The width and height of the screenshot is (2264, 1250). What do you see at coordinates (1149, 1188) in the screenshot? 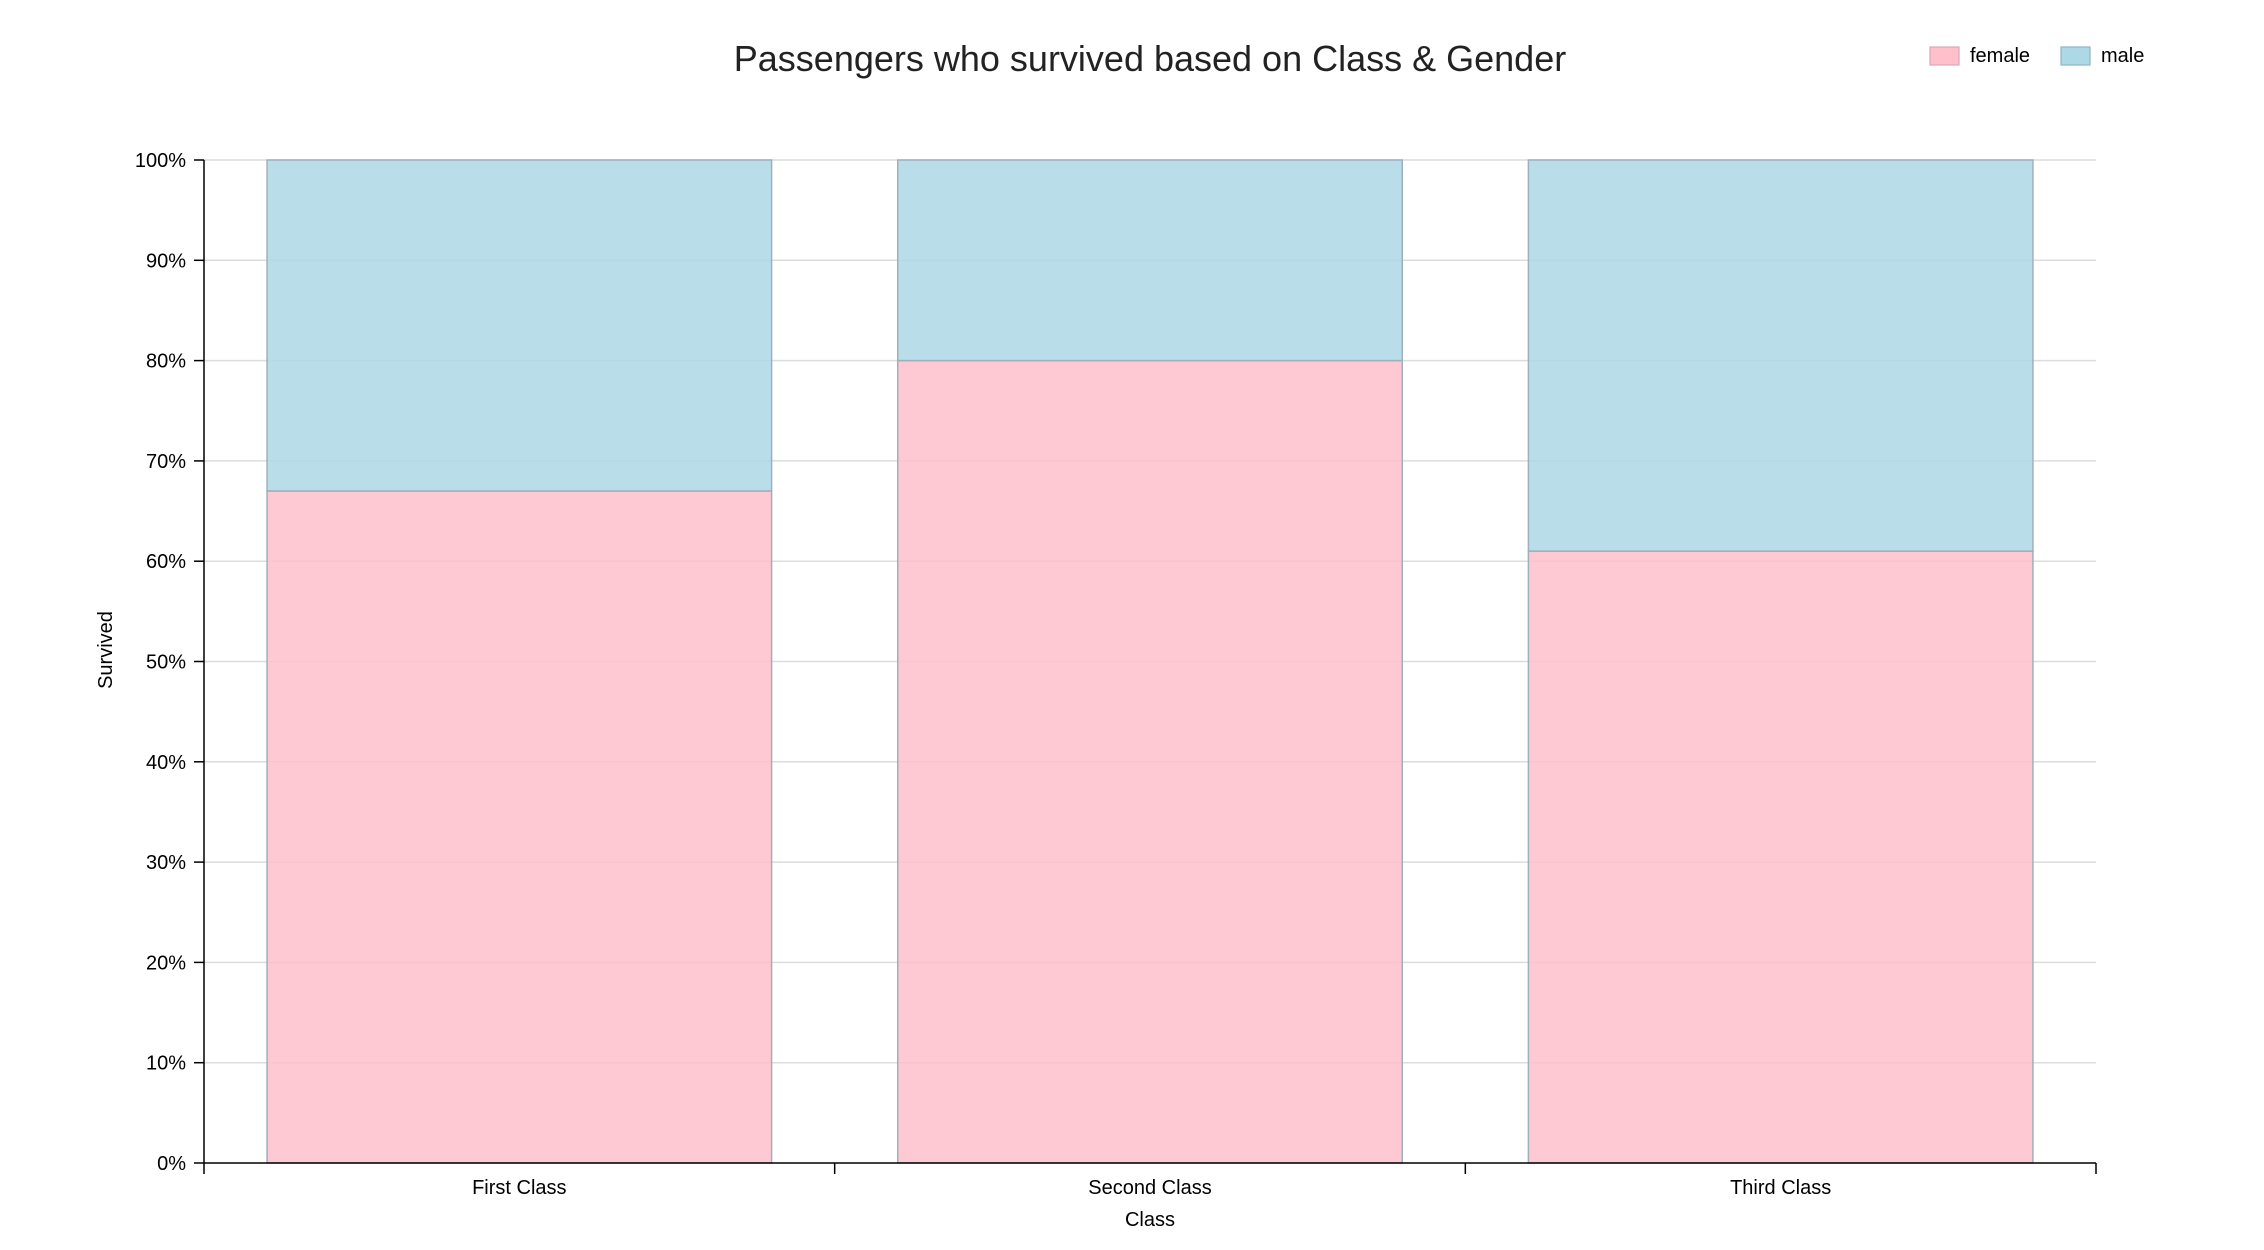
I see `x-tick-label: Second Class` at bounding box center [1149, 1188].